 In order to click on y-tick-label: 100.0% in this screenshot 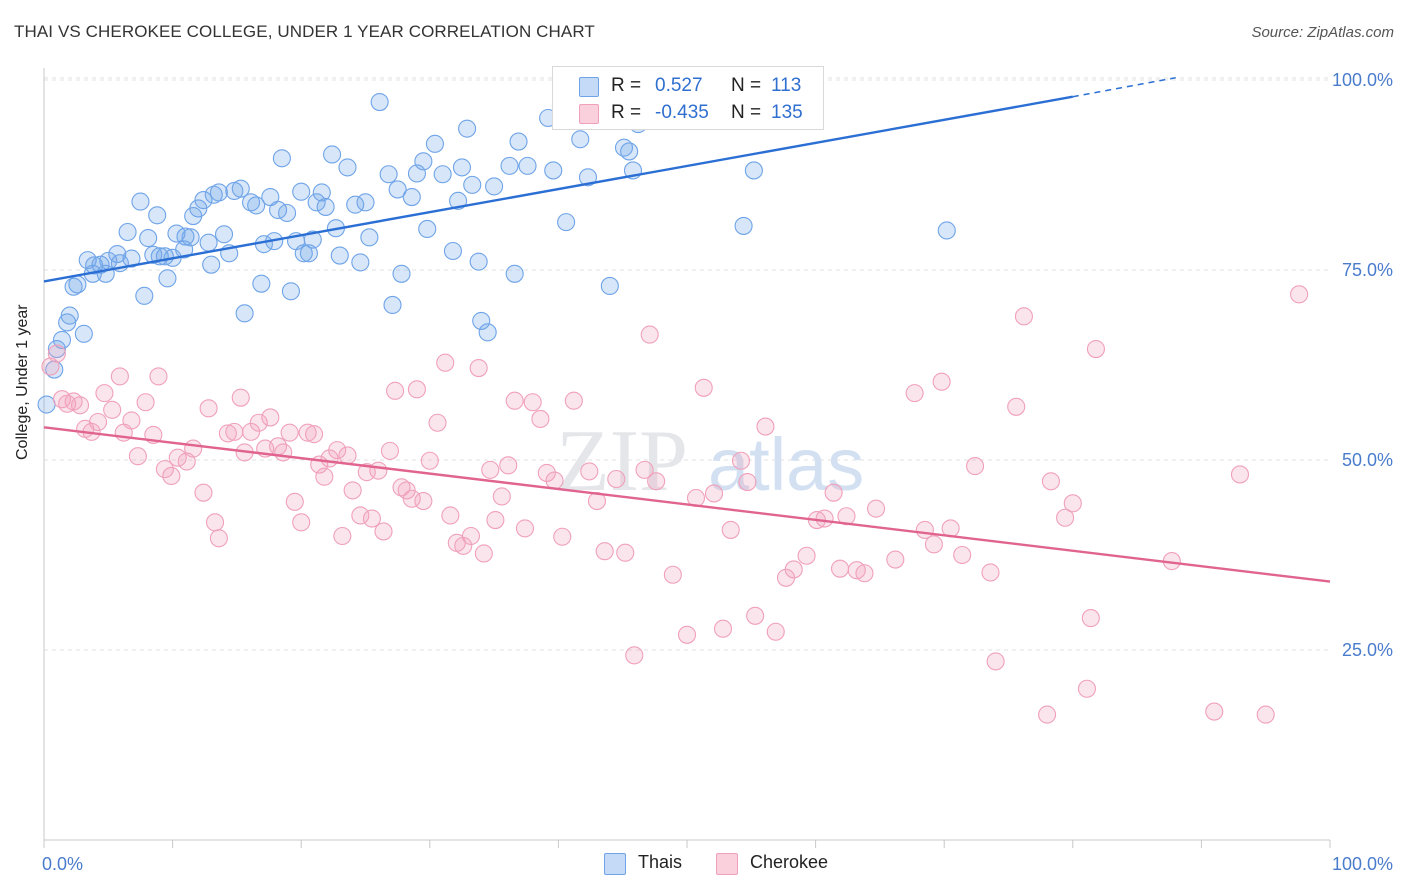, I will do `click(1362, 80)`.